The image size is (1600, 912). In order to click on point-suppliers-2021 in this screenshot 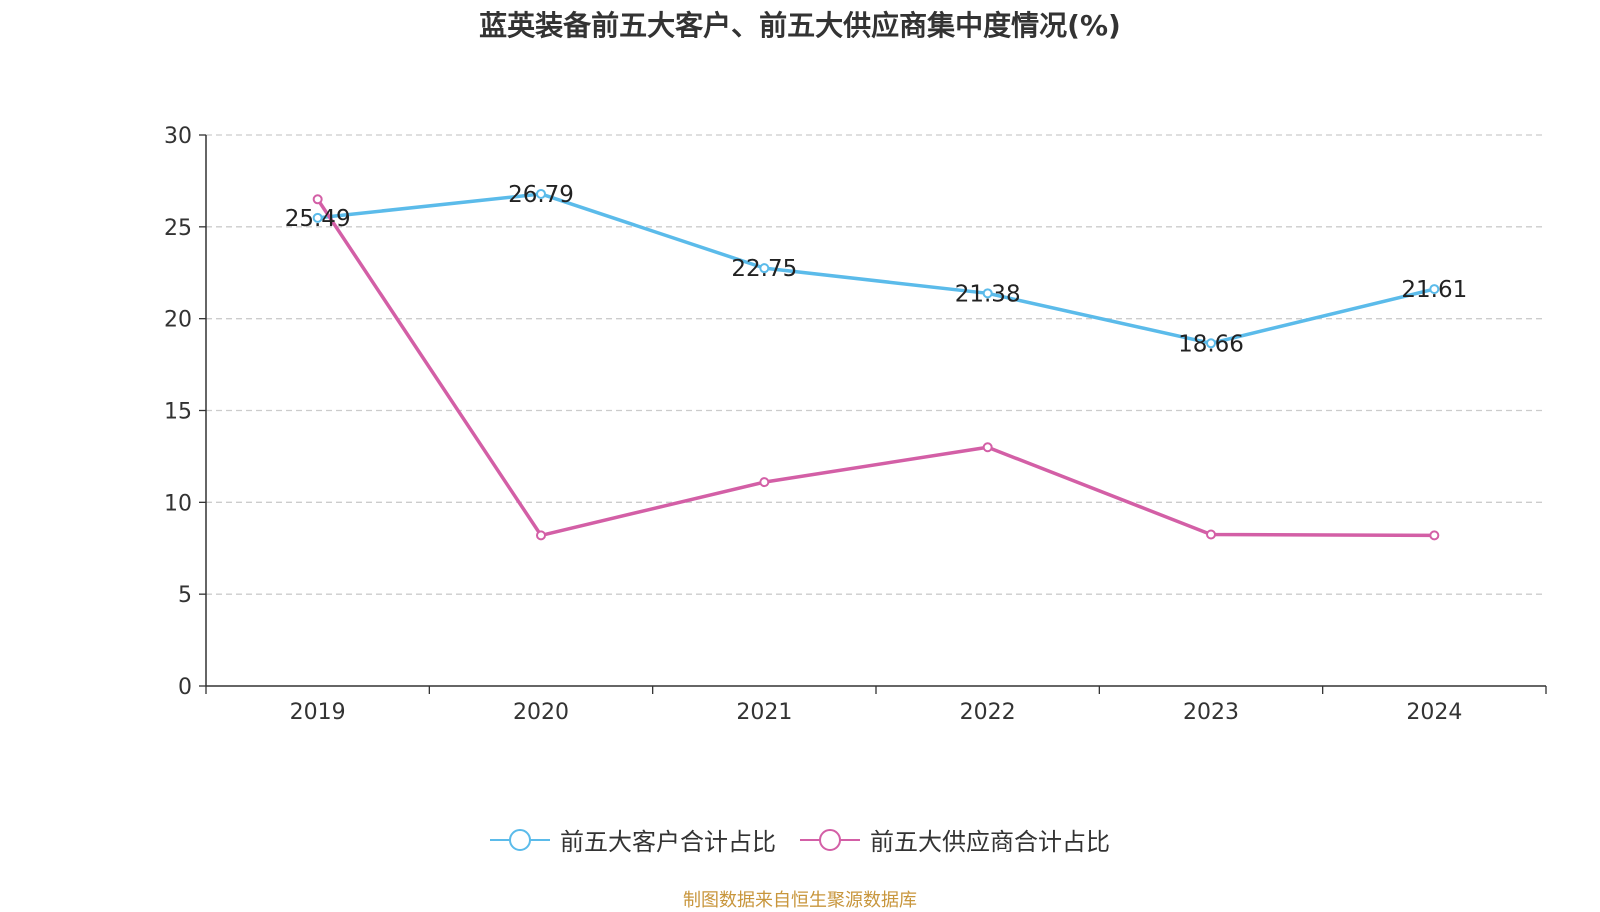, I will do `click(764, 482)`.